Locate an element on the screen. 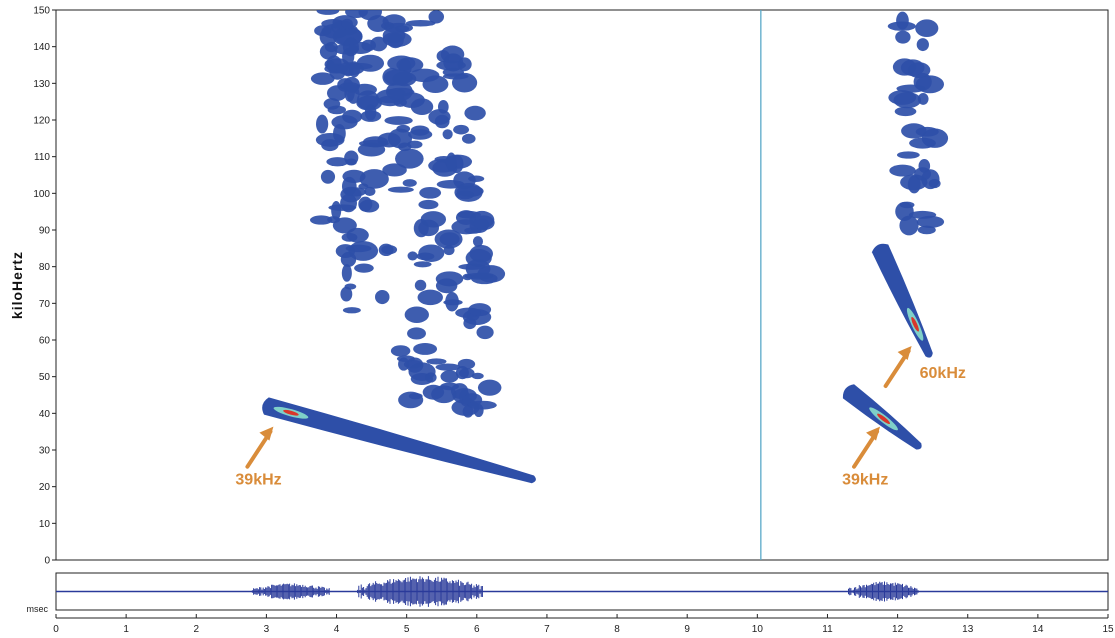 Image resolution: width=1115 pixels, height=638 pixels. y-tick-label: 90 is located at coordinates (45, 231).